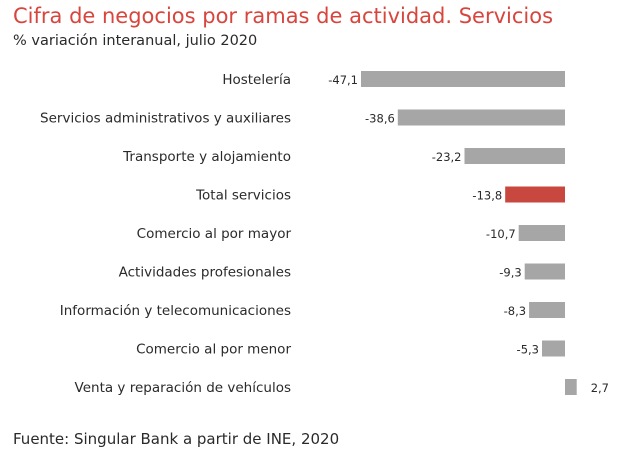  What do you see at coordinates (515, 311) in the screenshot?
I see `value-label: -8,3` at bounding box center [515, 311].